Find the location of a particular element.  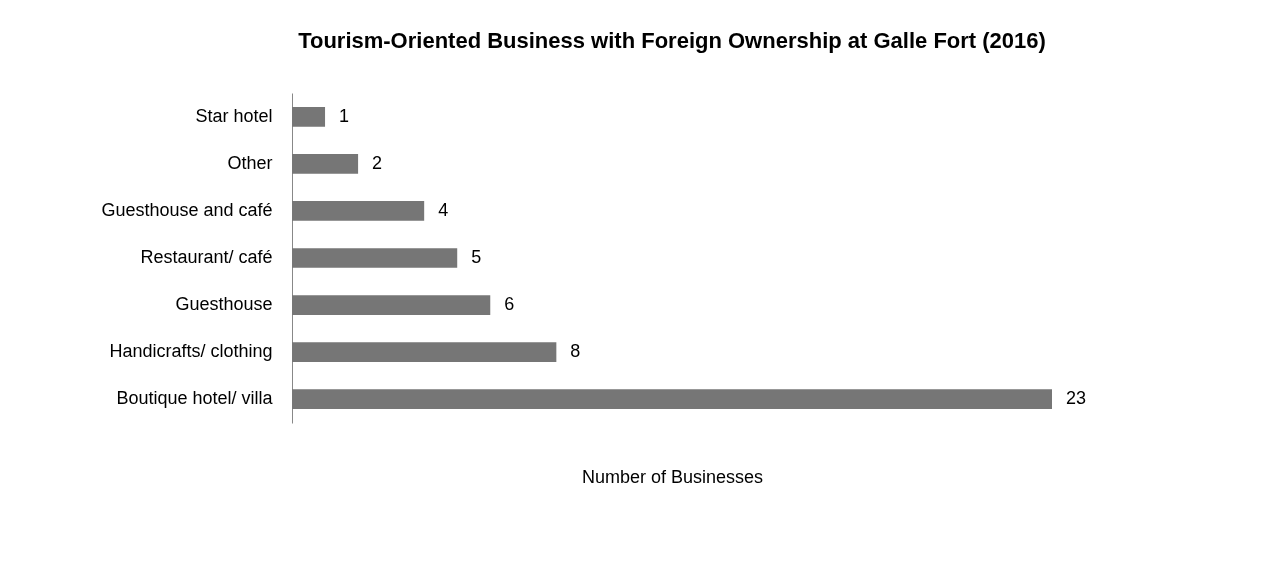

x-axis-title: Number of Businesses is located at coordinates (672, 476).